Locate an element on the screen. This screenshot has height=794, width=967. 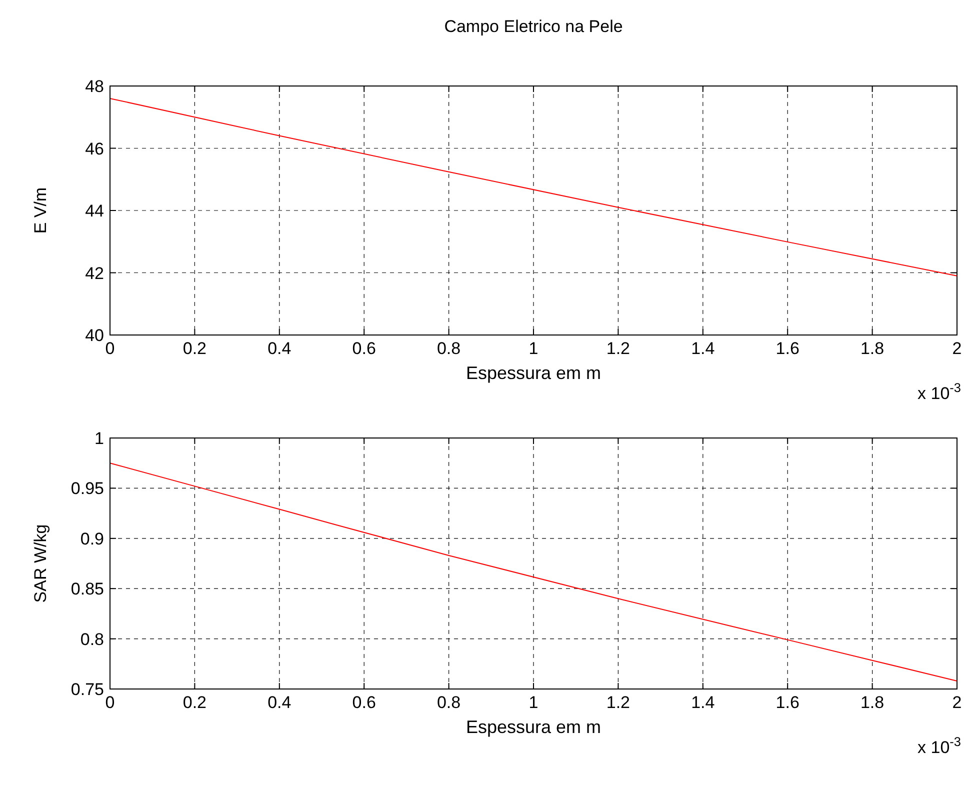
y-axis-title: SAR W/kg is located at coordinates (40, 563).